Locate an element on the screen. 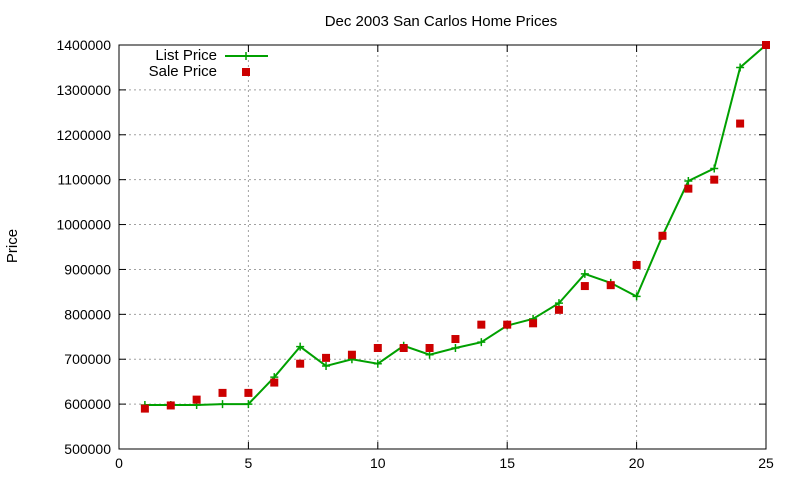 This screenshot has width=800, height=480. legend-entry-list-price: List Price is located at coordinates (211, 55).